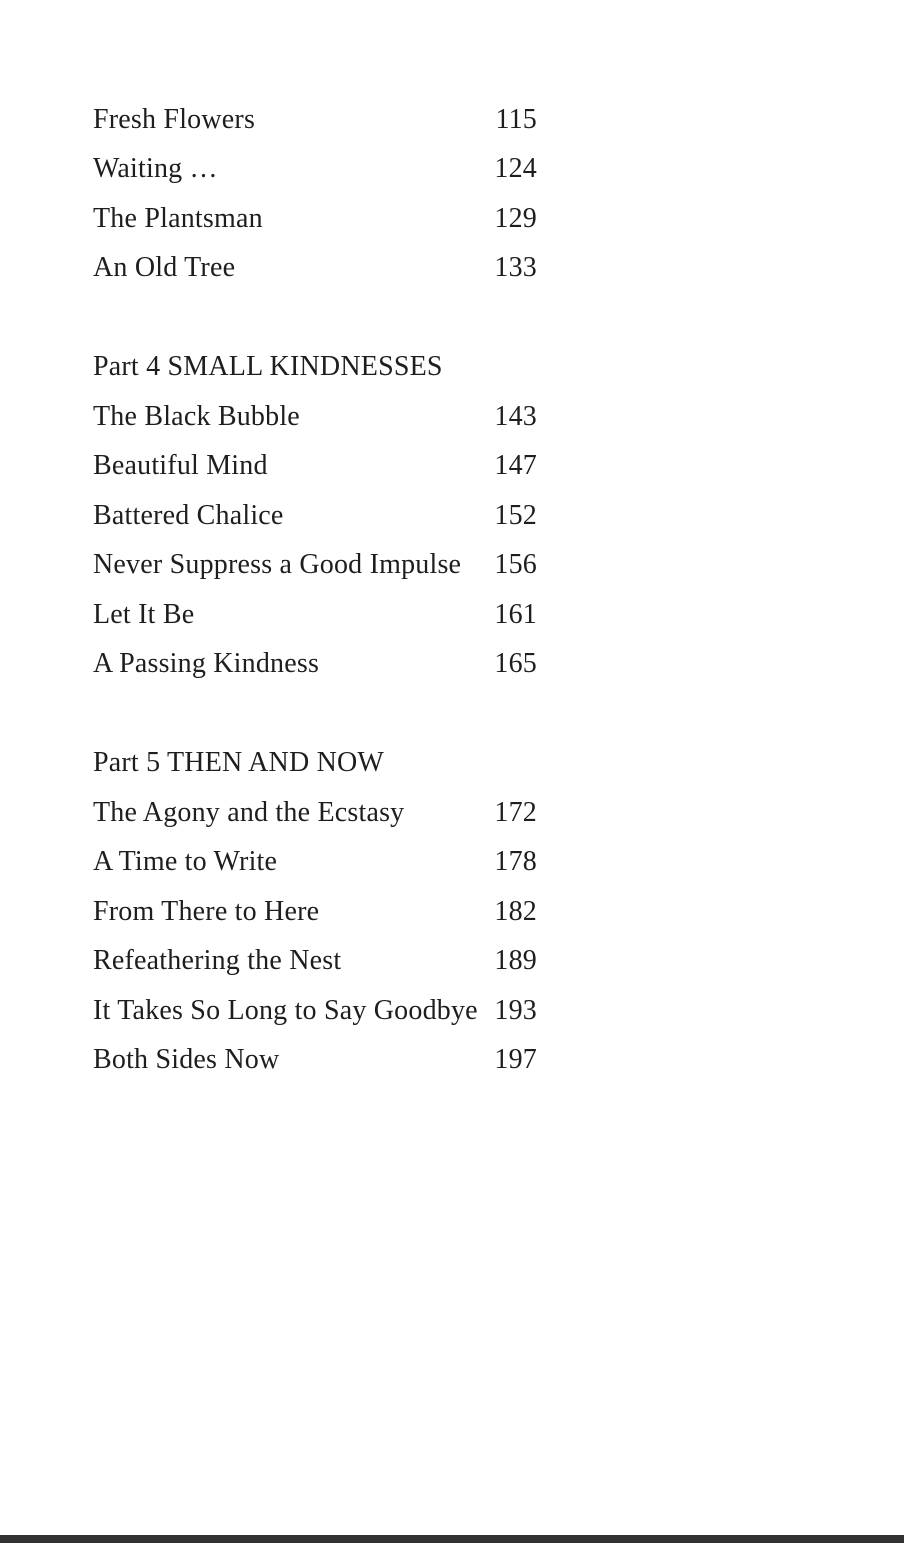 The width and height of the screenshot is (904, 1543). What do you see at coordinates (285, 1010) in the screenshot?
I see `toc-entry-title: It Takes So Long to Say Goodbye` at bounding box center [285, 1010].